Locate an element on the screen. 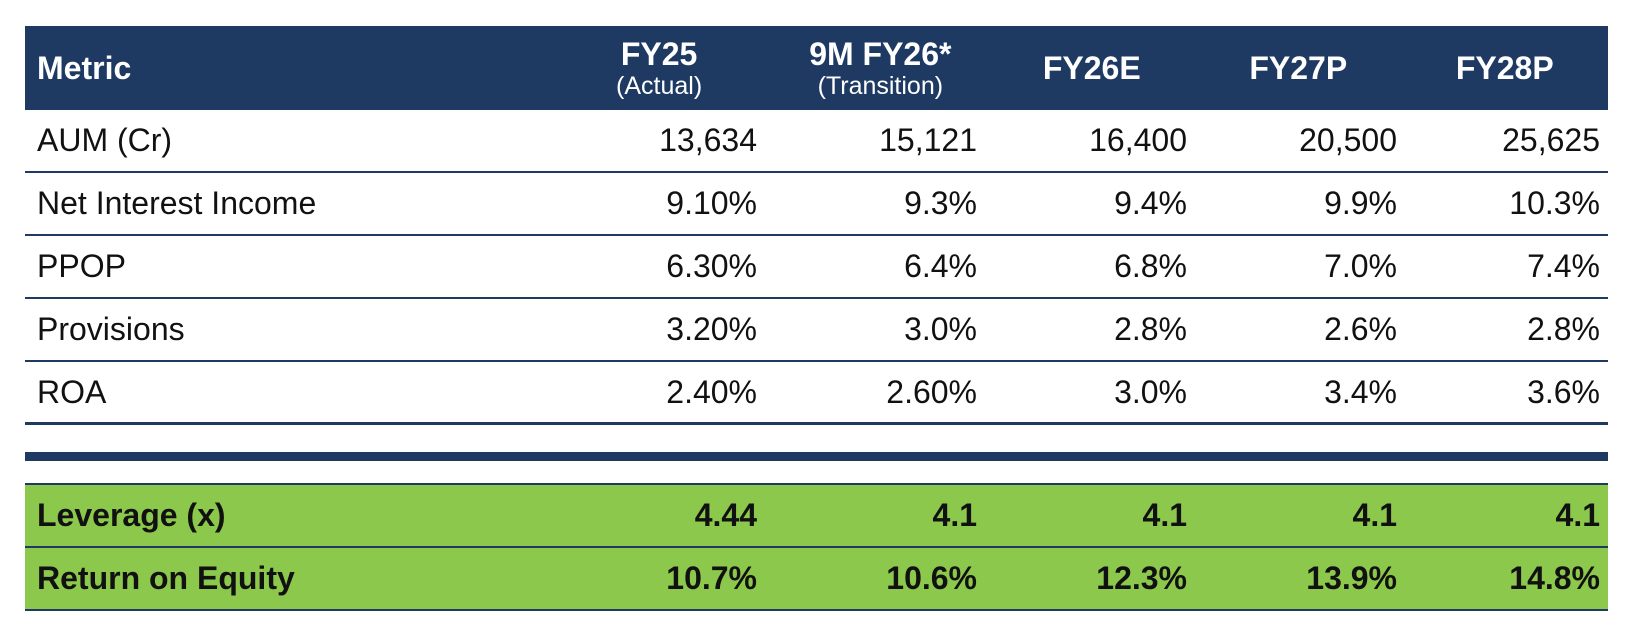  header-title: FY27P is located at coordinates (1298, 68).